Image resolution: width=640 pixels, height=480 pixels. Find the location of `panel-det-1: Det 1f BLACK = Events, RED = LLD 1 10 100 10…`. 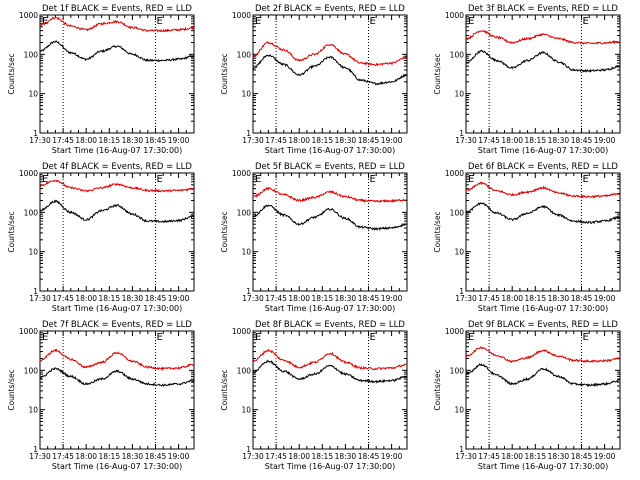

panel-det-1: Det 1f BLACK = Events, RED = LLD 1 10 100 10… is located at coordinates (101, 79).